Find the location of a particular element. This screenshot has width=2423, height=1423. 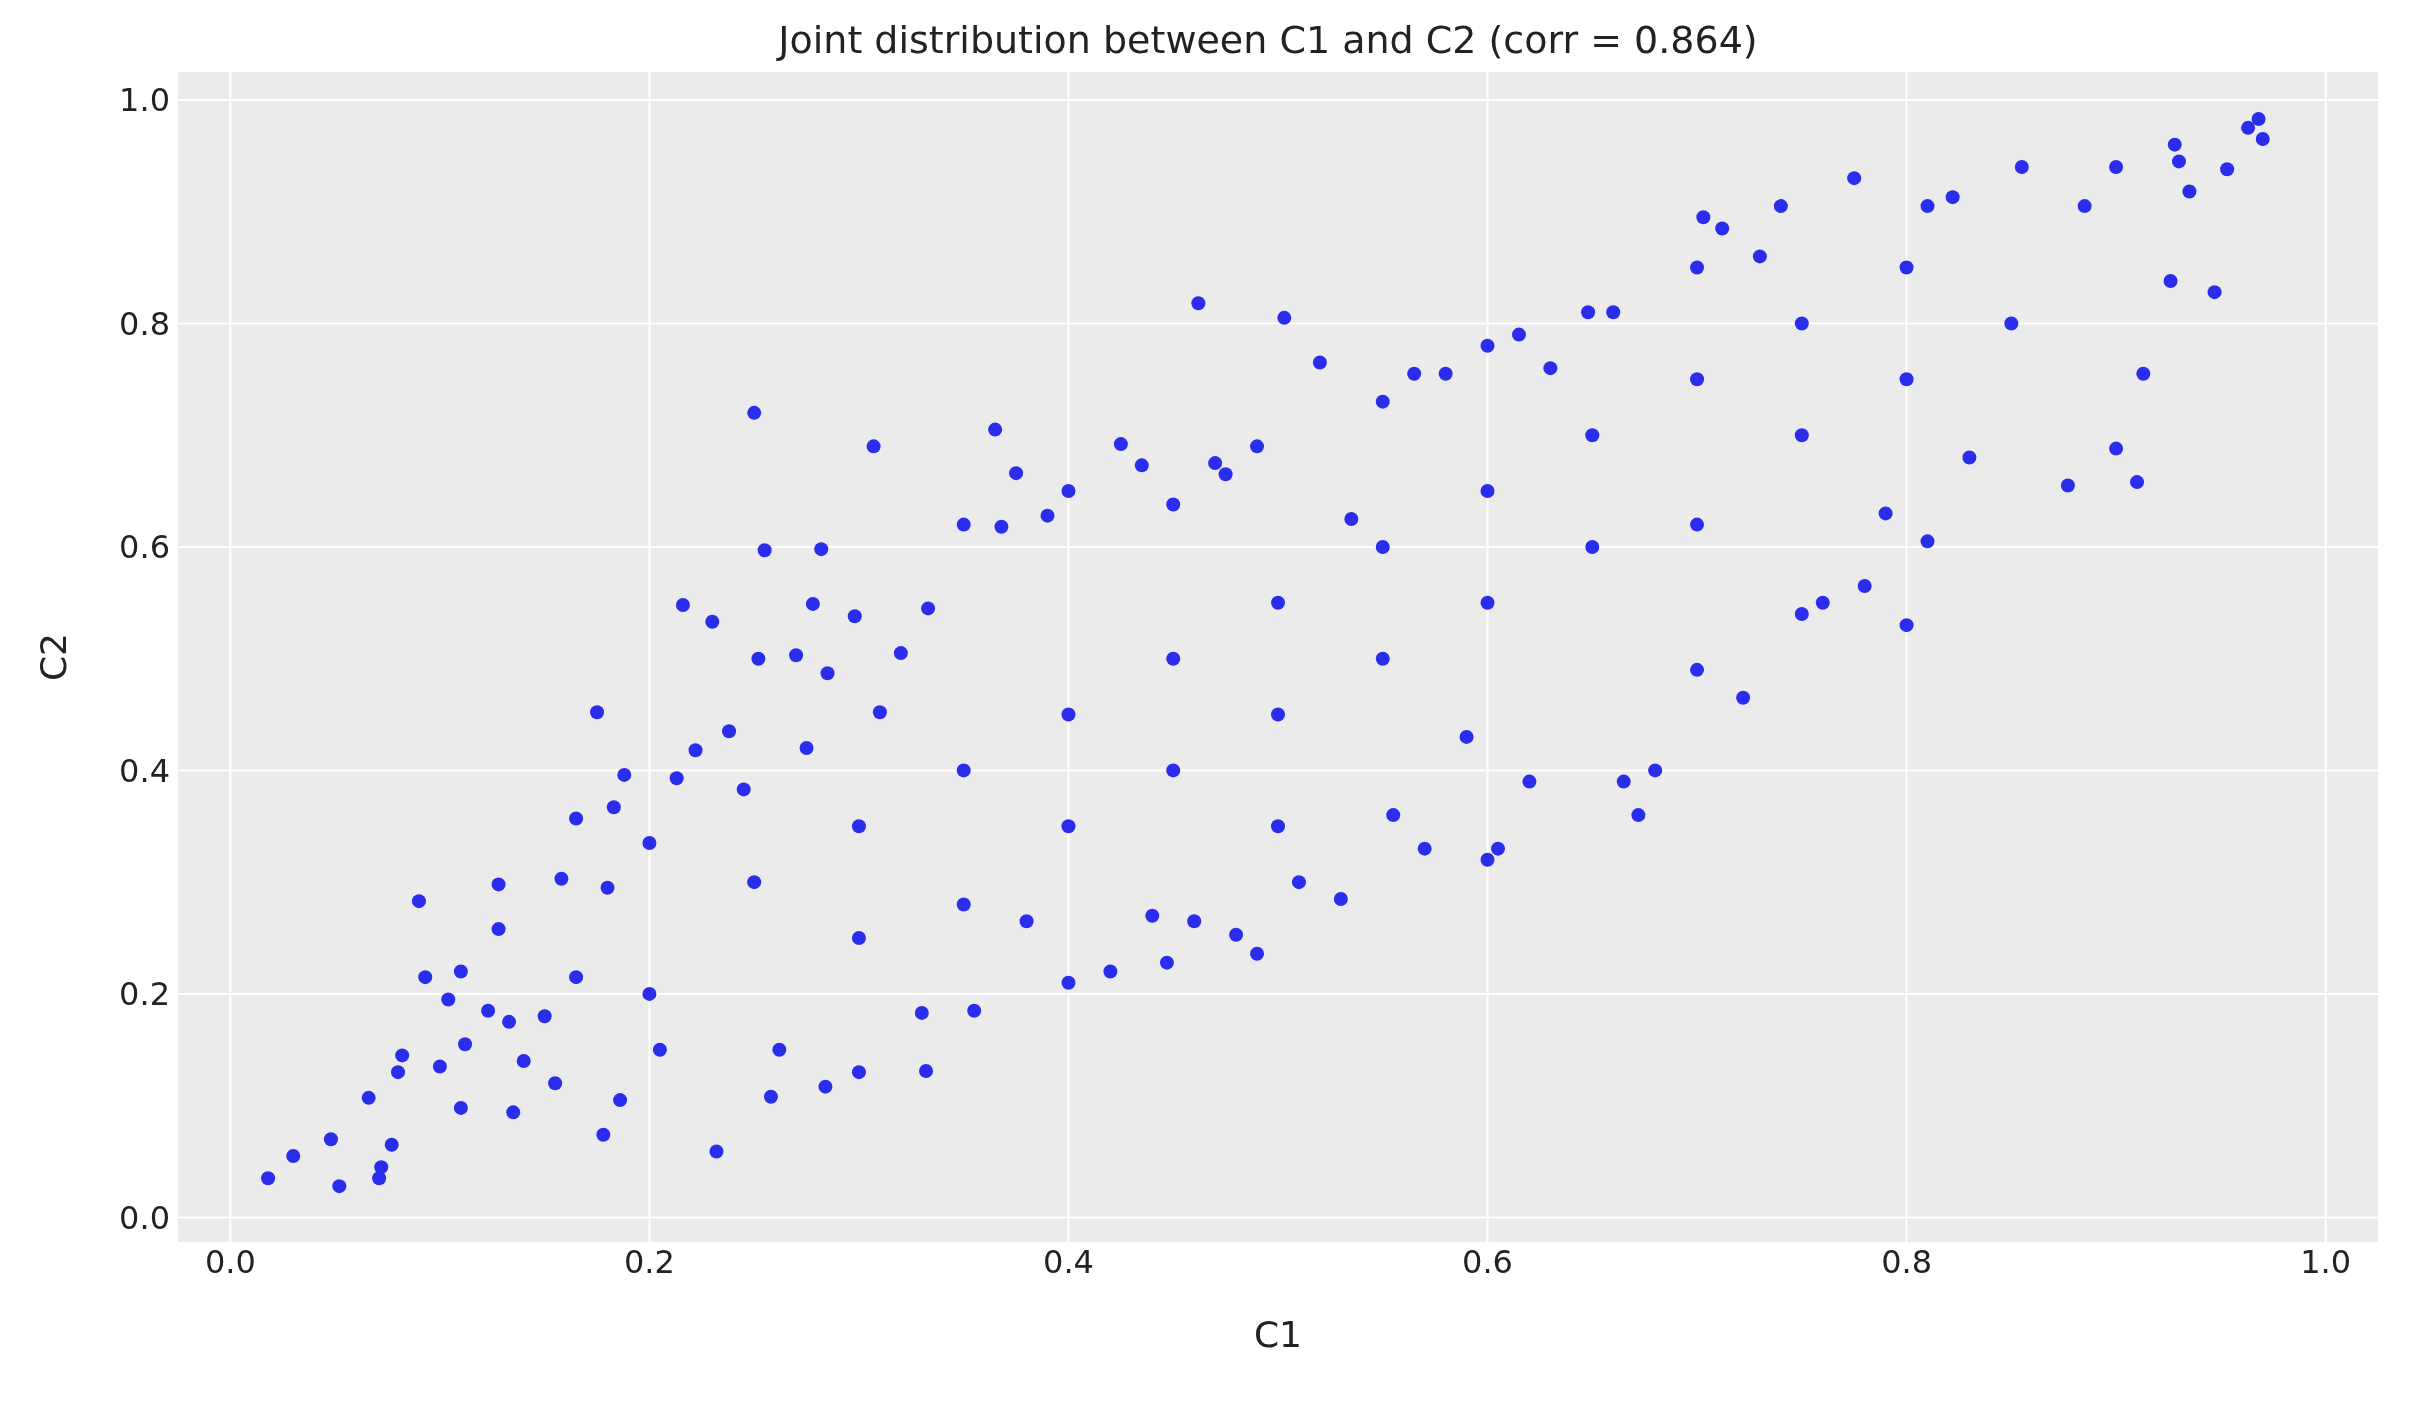

y-tick-label: 0.4 is located at coordinates (144, 770).